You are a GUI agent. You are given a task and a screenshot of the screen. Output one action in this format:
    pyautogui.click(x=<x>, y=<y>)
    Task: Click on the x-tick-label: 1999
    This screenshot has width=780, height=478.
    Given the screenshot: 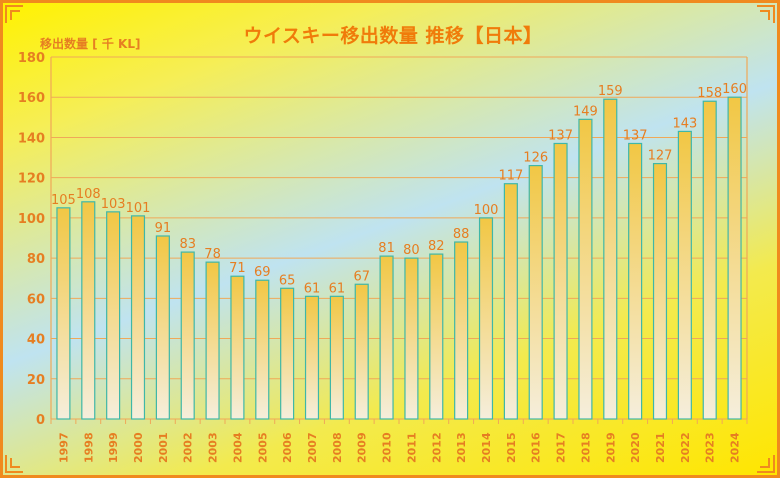 What is the action you would take?
    pyautogui.click(x=113, y=447)
    